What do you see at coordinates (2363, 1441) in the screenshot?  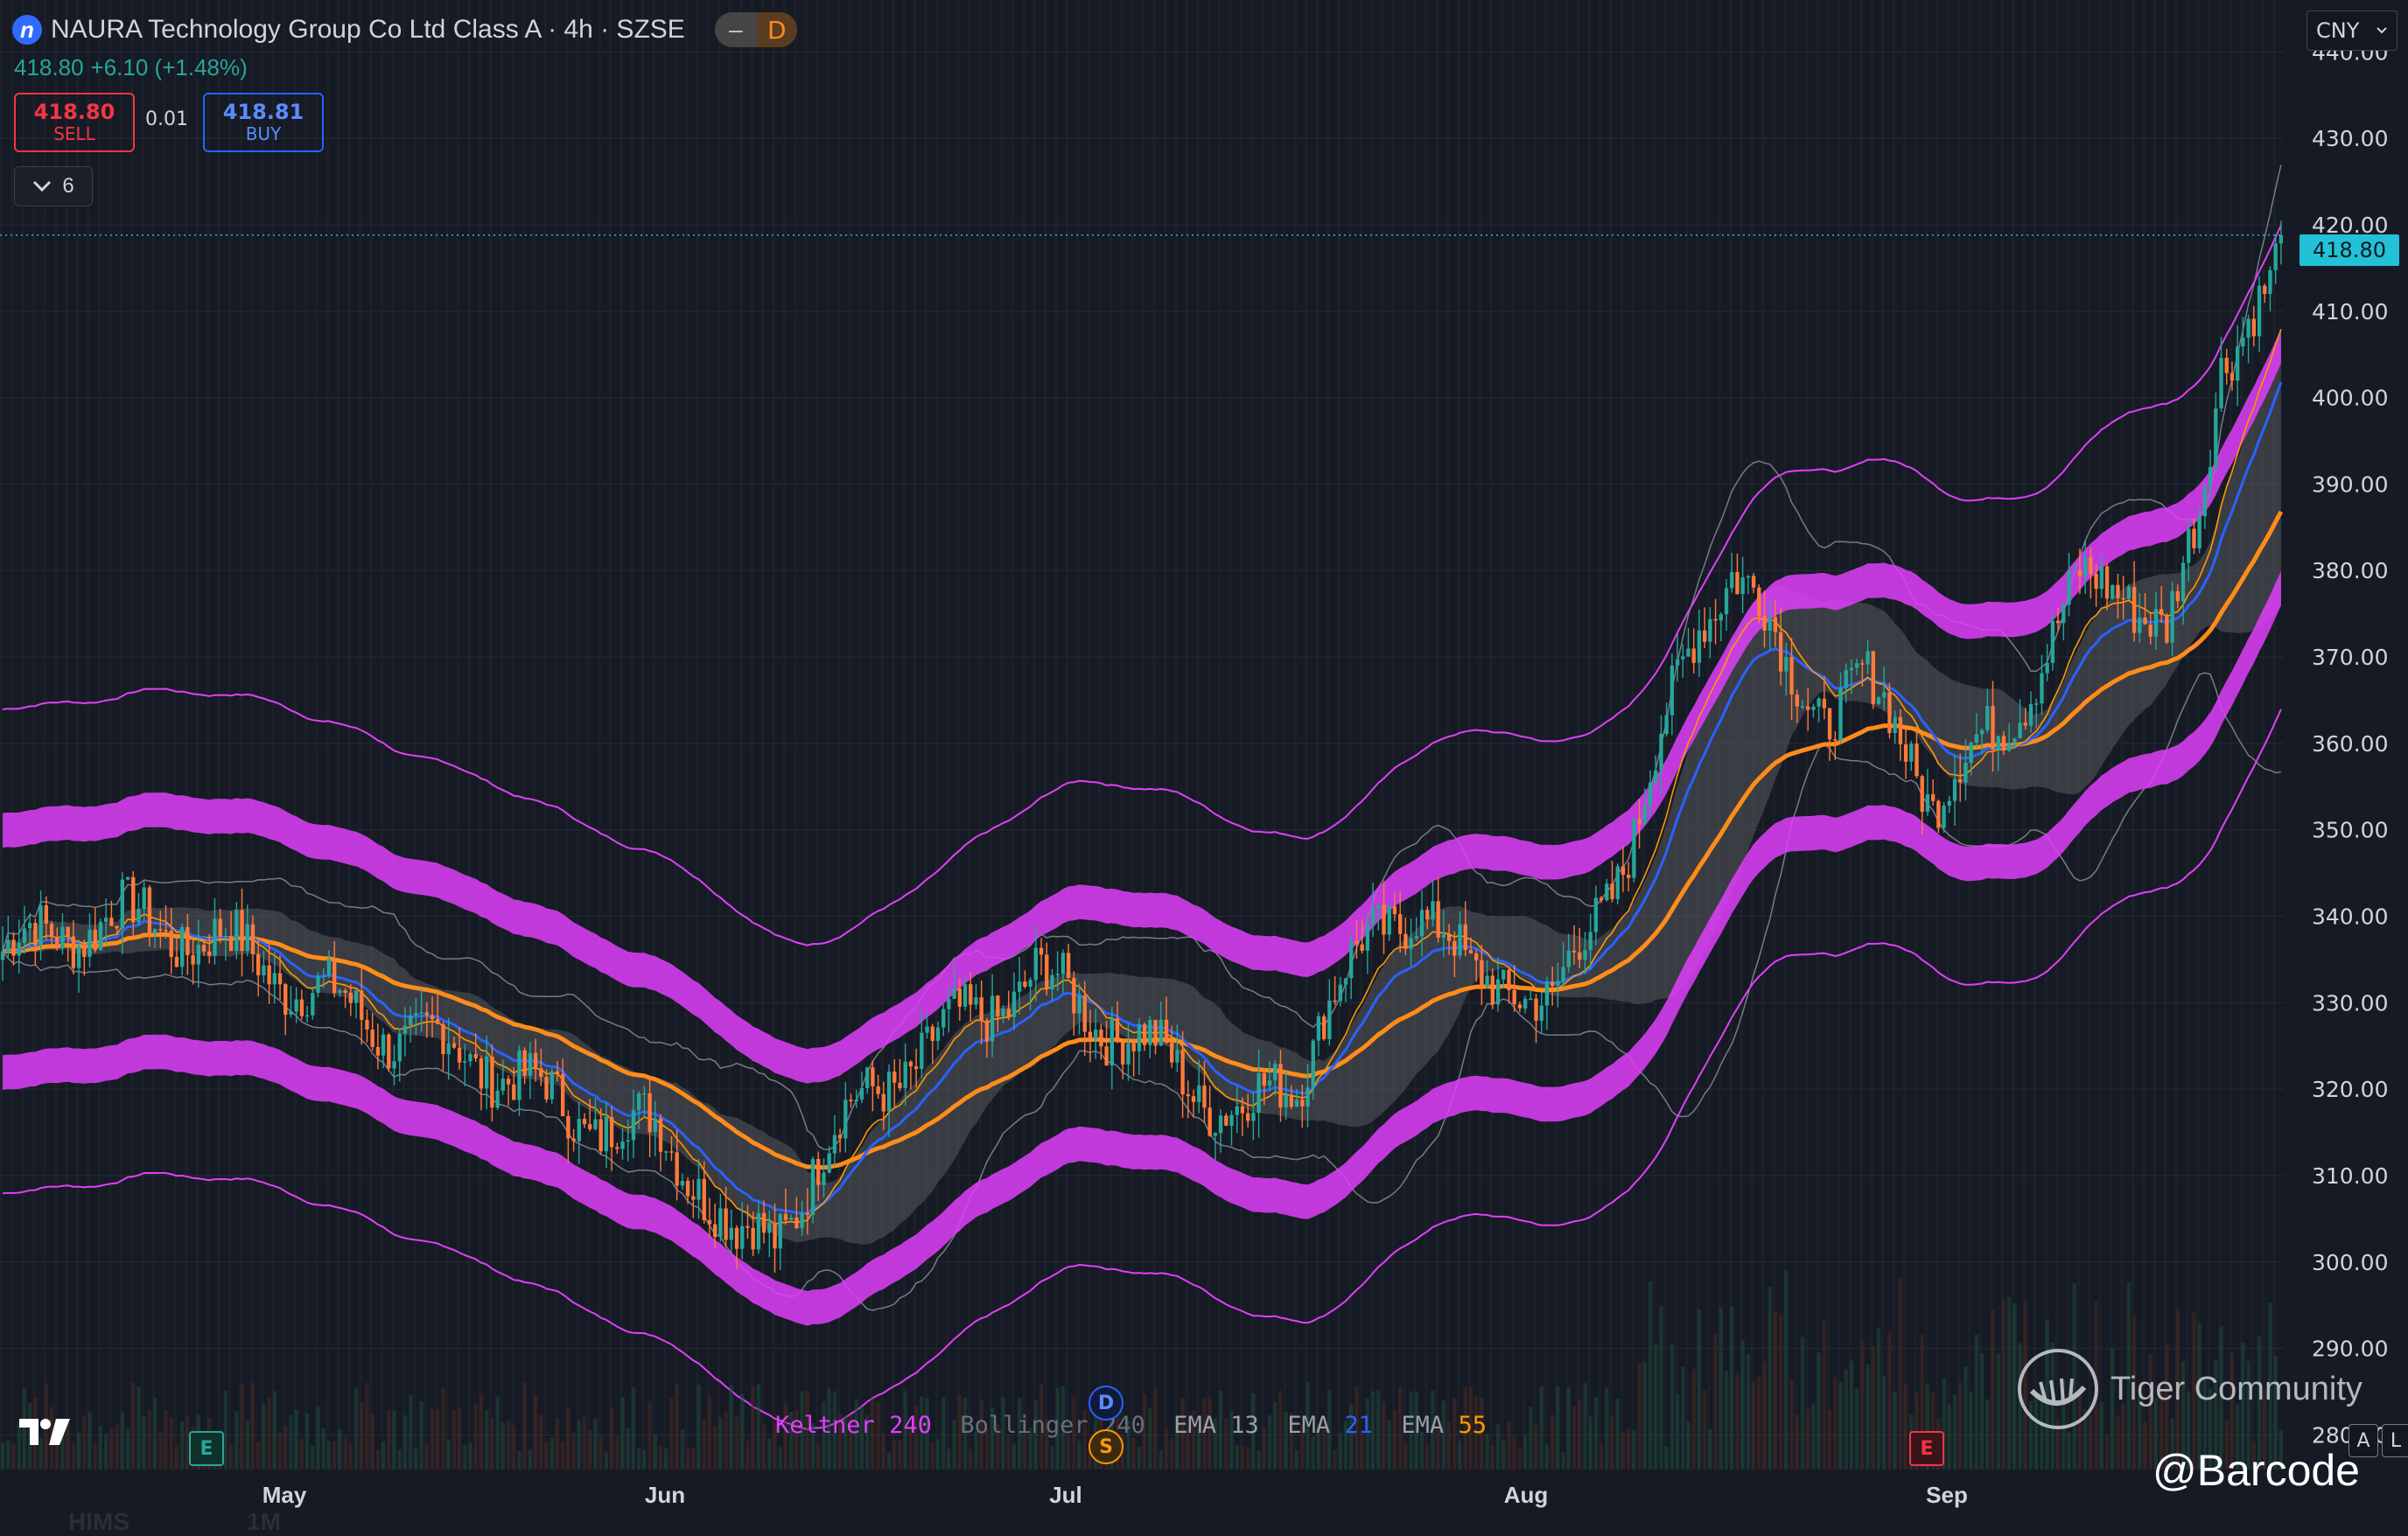 I see `auto-scale-button: A` at bounding box center [2363, 1441].